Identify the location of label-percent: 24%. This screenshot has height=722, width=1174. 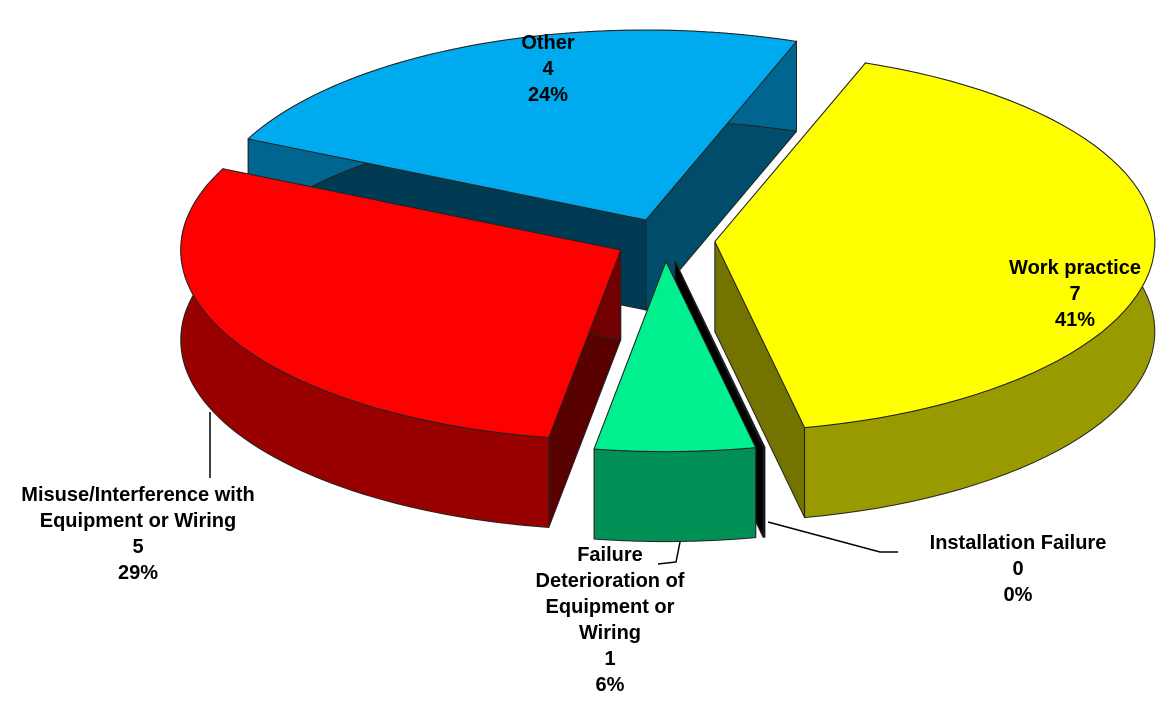
(548, 95).